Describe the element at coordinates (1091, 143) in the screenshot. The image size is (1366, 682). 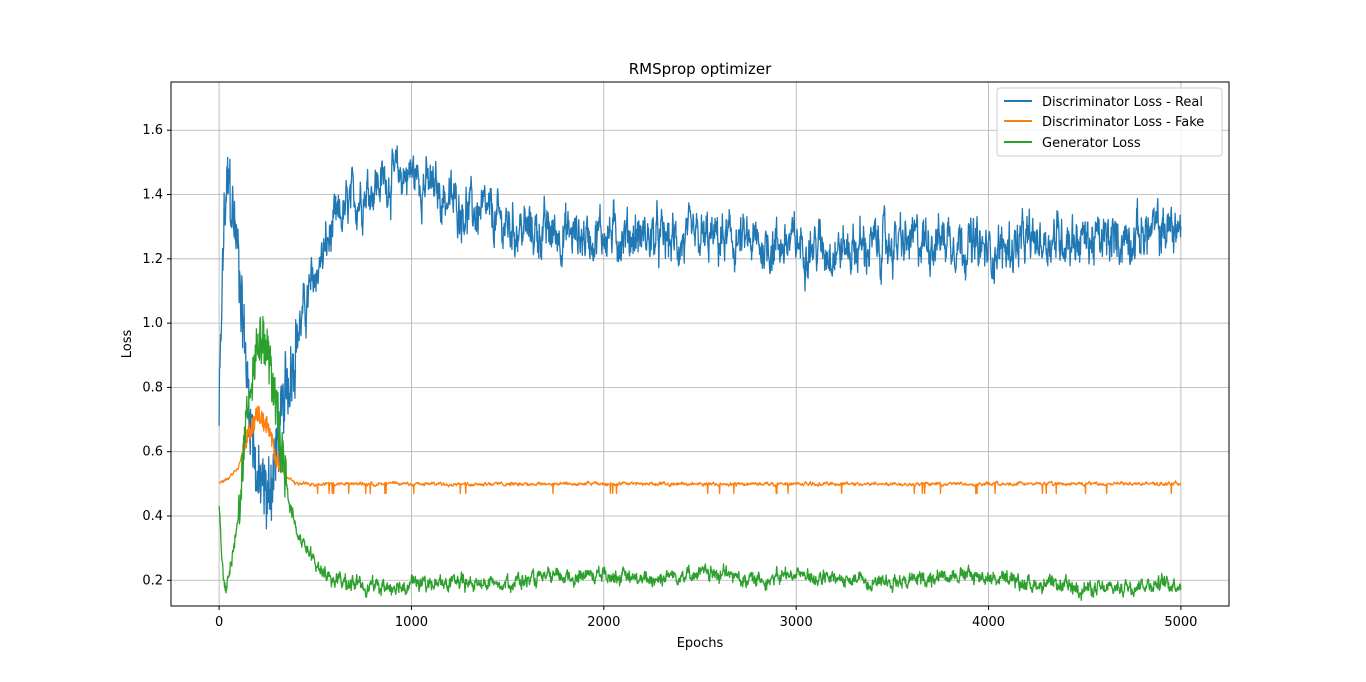
I see `legend-label-generator: Generator Loss` at that location.